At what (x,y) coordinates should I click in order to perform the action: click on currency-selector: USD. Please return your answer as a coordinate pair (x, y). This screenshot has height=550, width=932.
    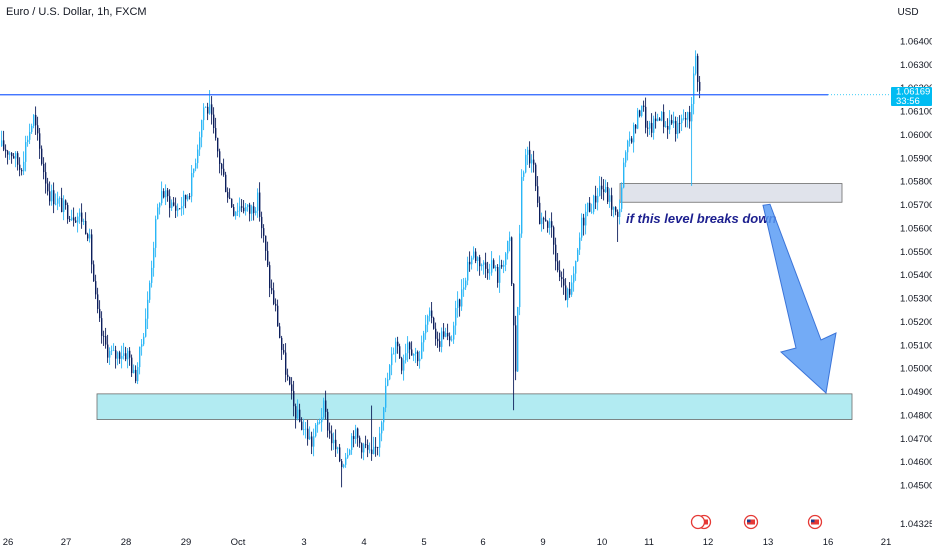
    Looking at the image, I should click on (908, 12).